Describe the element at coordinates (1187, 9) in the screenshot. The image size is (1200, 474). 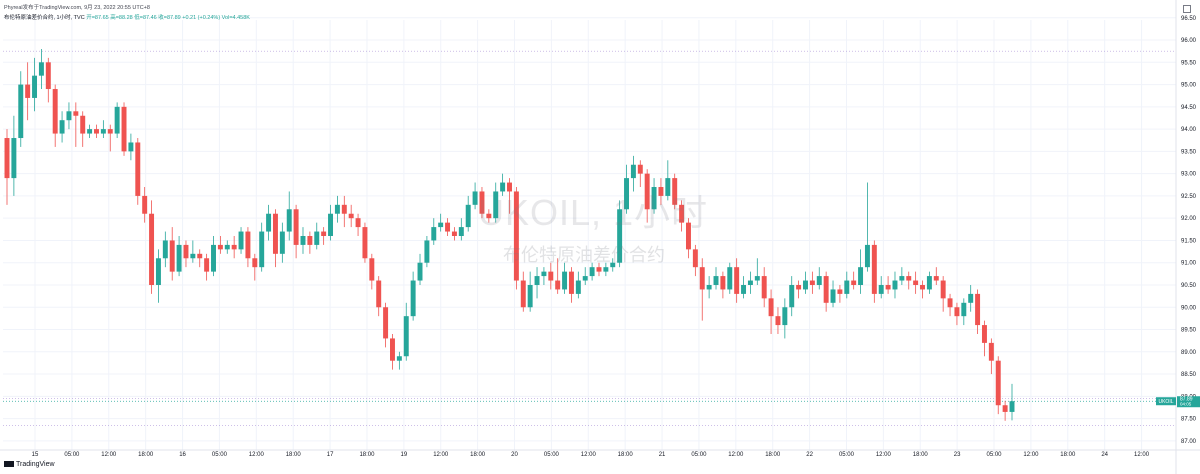
I see `fullscreen-icon` at that location.